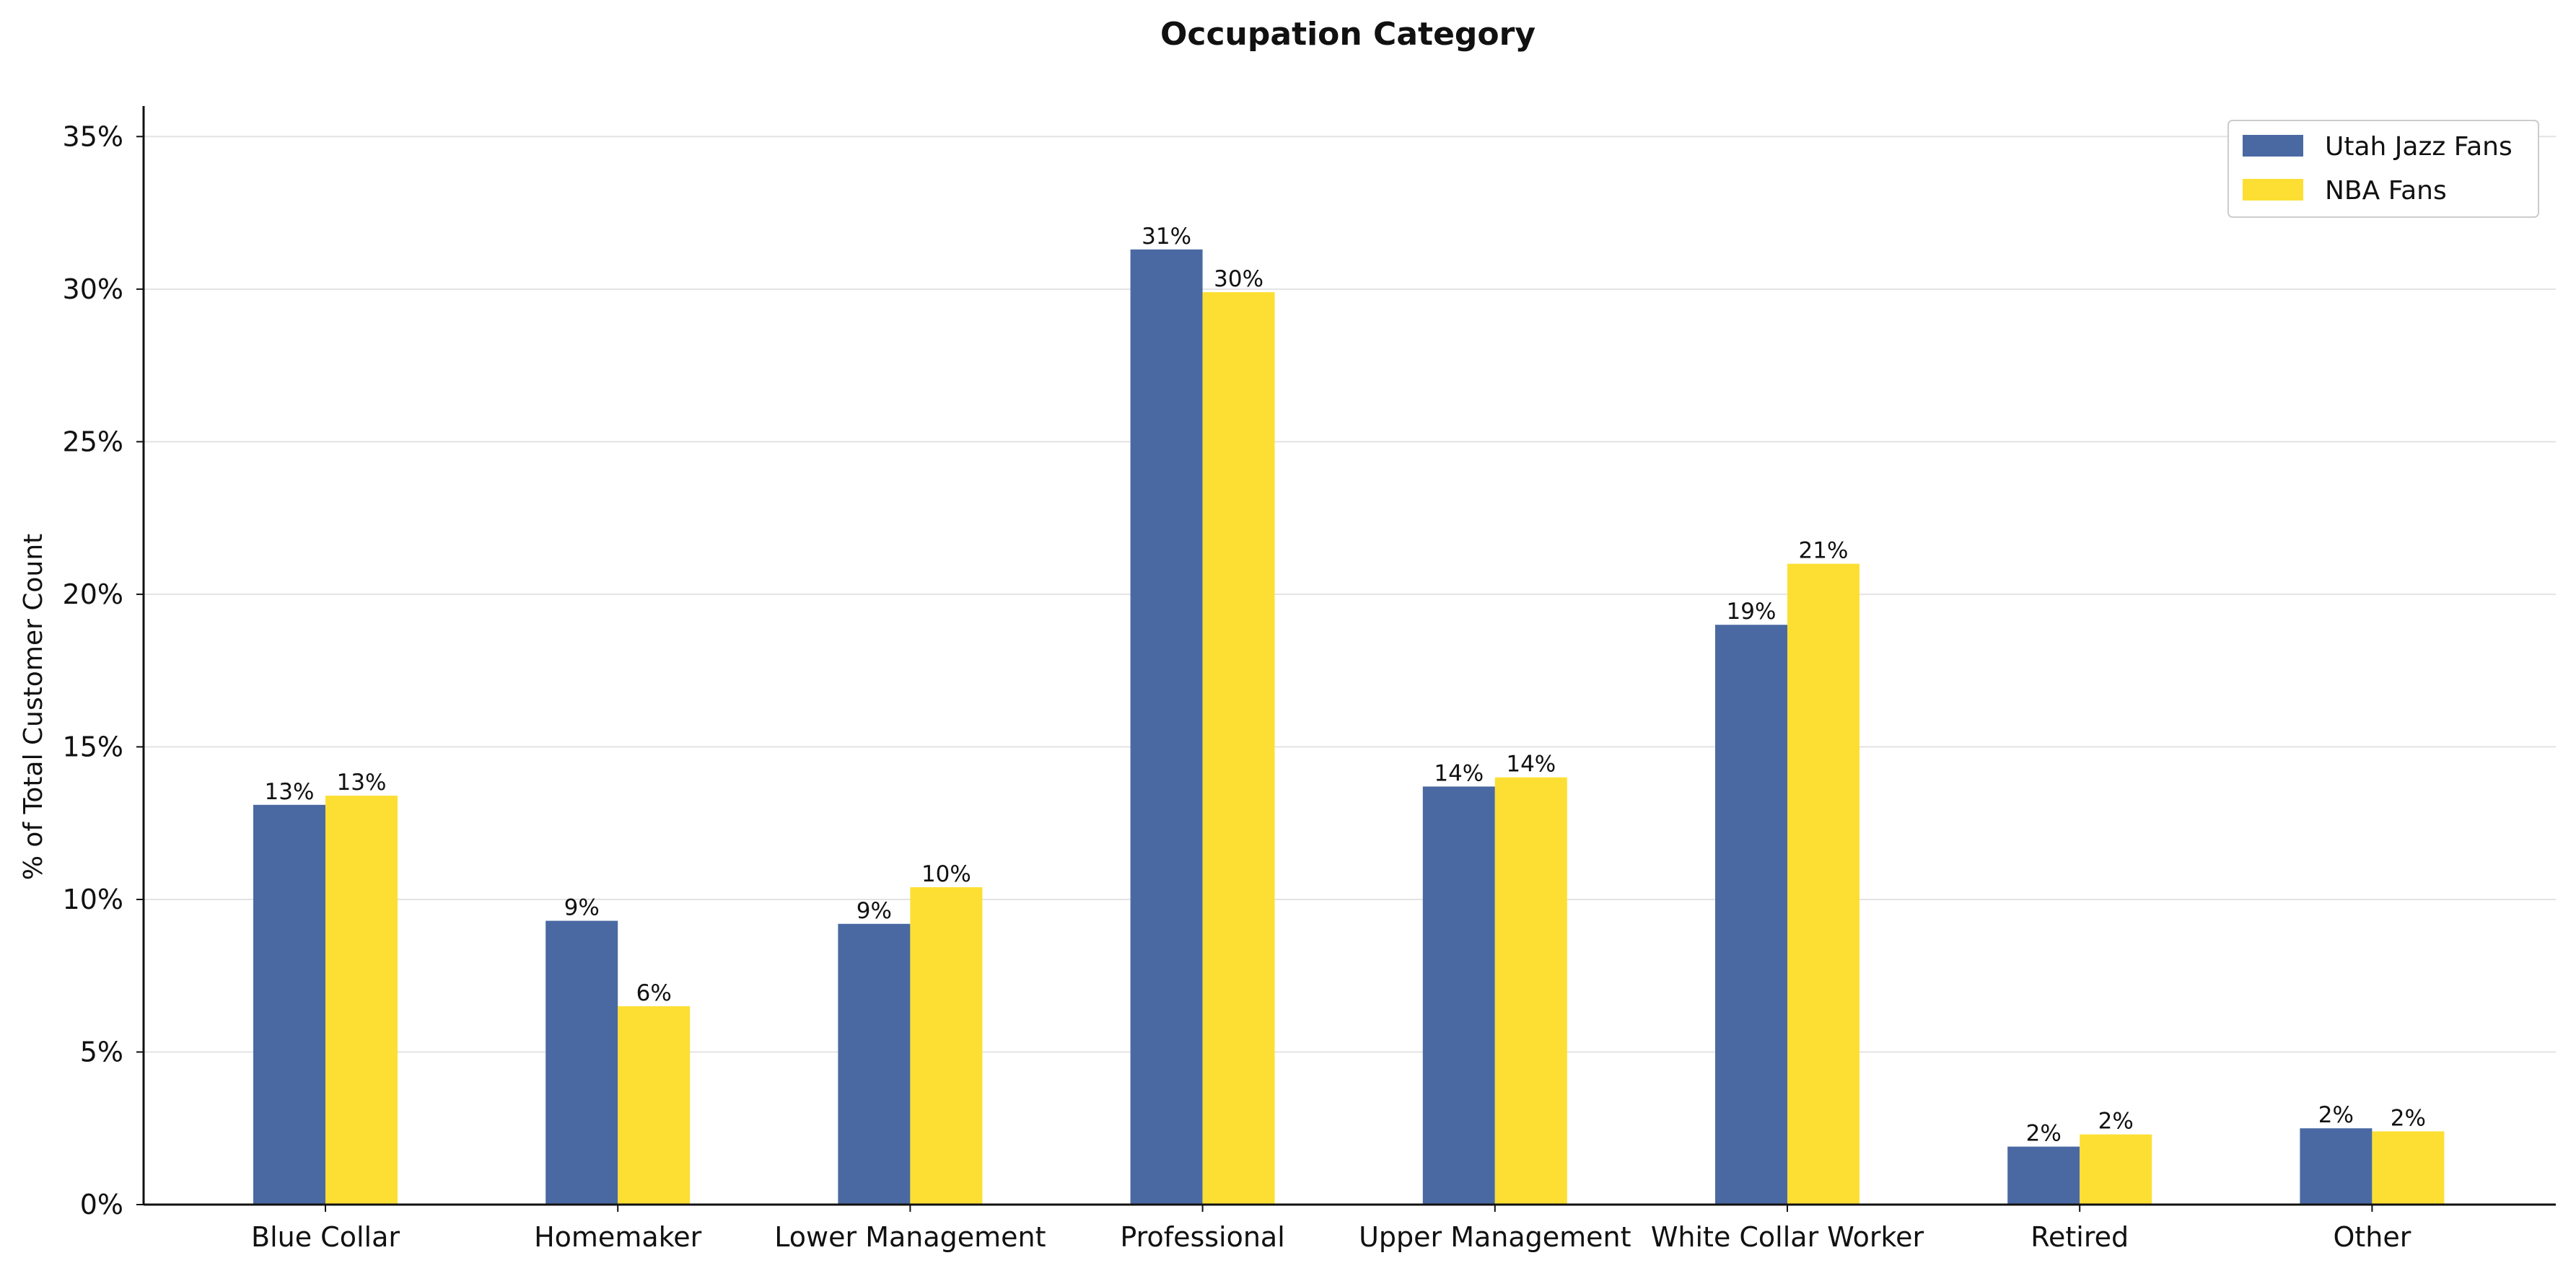 This screenshot has width=2576, height=1276. Describe the element at coordinates (101, 1052) in the screenshot. I see `y-tick-label: 5%` at that location.